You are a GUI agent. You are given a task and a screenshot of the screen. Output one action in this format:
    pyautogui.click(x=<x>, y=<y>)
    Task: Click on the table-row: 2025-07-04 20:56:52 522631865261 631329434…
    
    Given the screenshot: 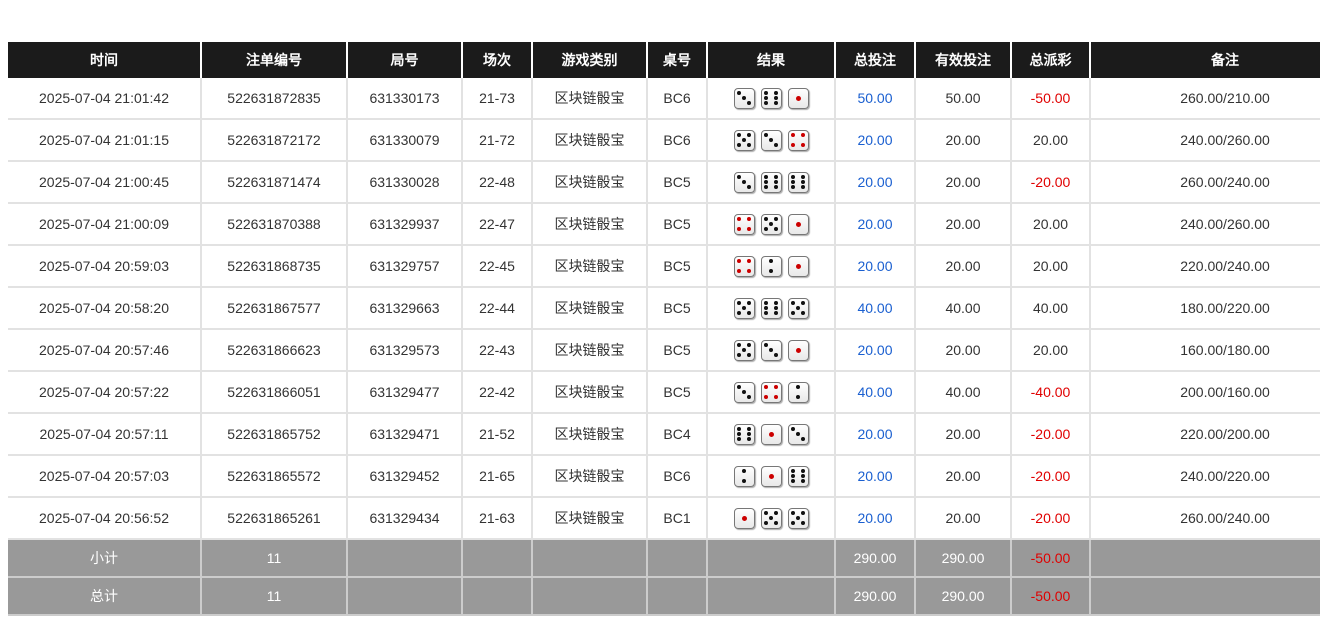 What is the action you would take?
    pyautogui.click(x=664, y=518)
    